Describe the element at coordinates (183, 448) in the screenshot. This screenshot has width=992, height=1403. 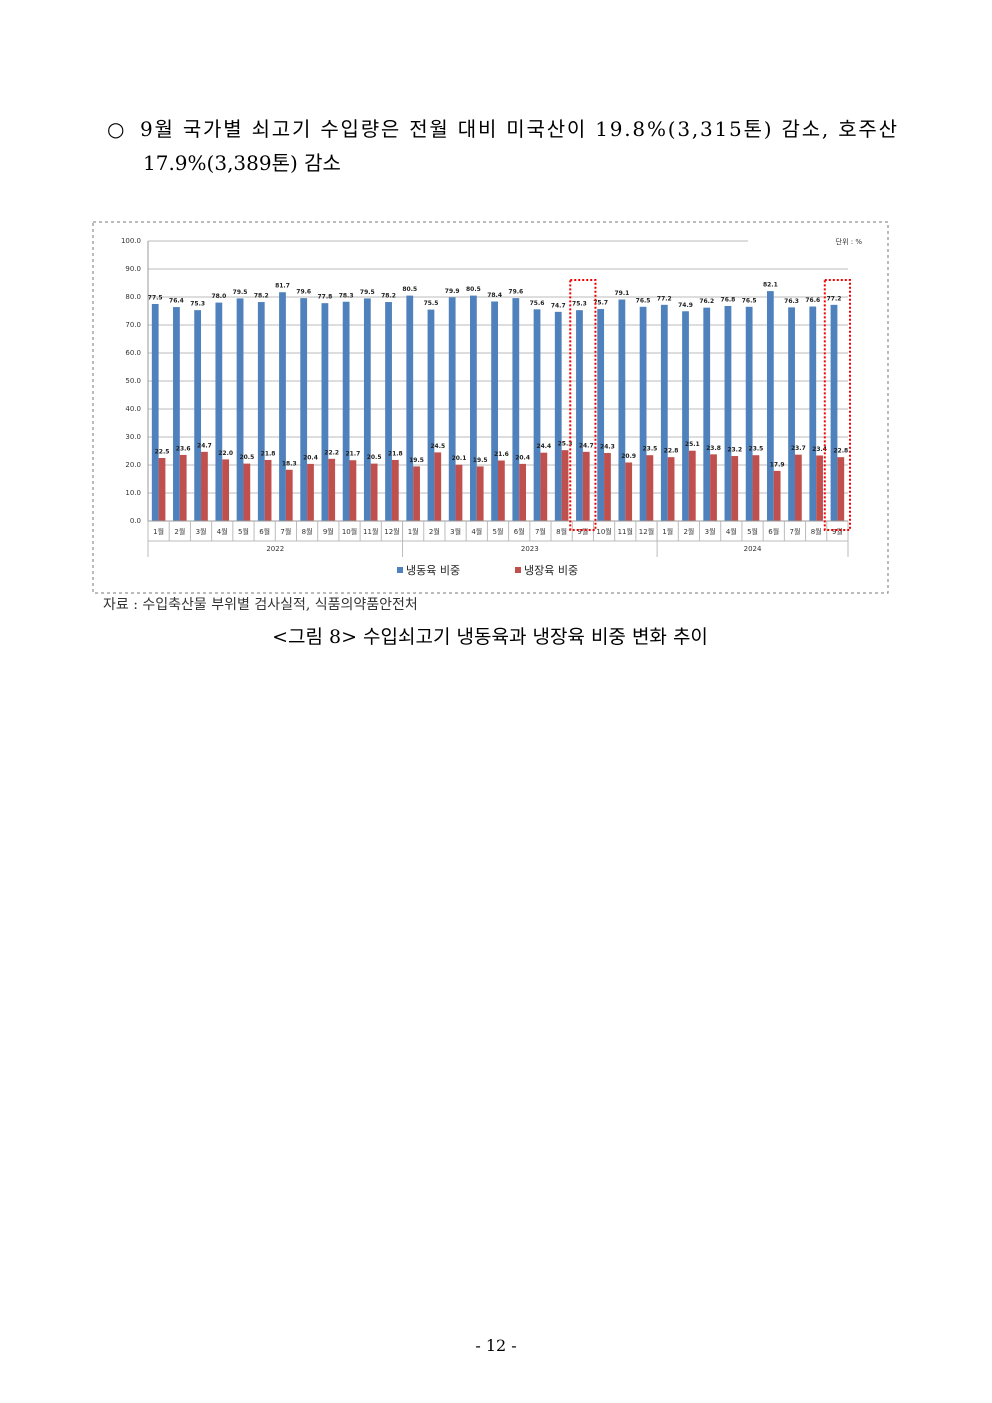
I see `value-label: 23.6` at that location.